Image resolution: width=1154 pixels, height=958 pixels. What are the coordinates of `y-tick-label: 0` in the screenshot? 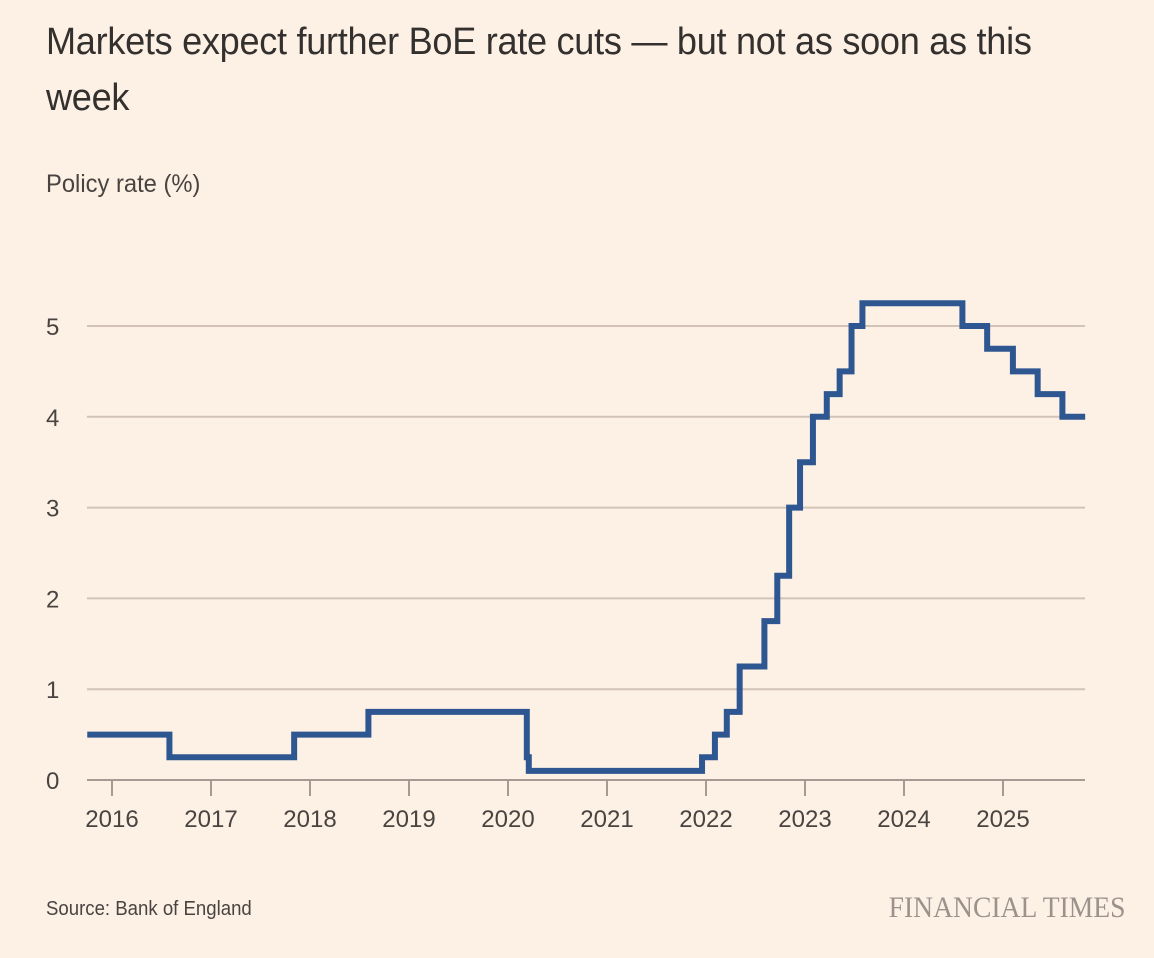 It's located at (52, 781).